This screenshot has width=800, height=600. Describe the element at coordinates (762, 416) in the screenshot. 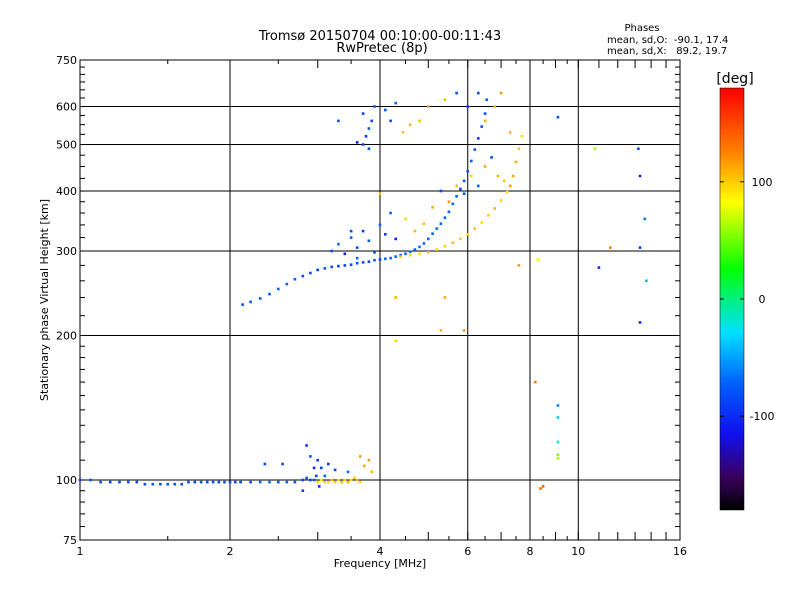

I see `colorbar-tick-label: -100` at that location.